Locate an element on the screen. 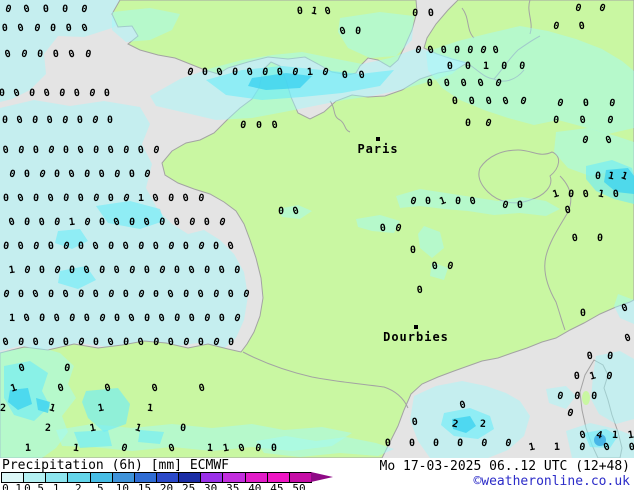 Image resolution: width=634 pixels, height=490 pixels. colorbar-tick-label: 0.5 is located at coordinates (34, 486).